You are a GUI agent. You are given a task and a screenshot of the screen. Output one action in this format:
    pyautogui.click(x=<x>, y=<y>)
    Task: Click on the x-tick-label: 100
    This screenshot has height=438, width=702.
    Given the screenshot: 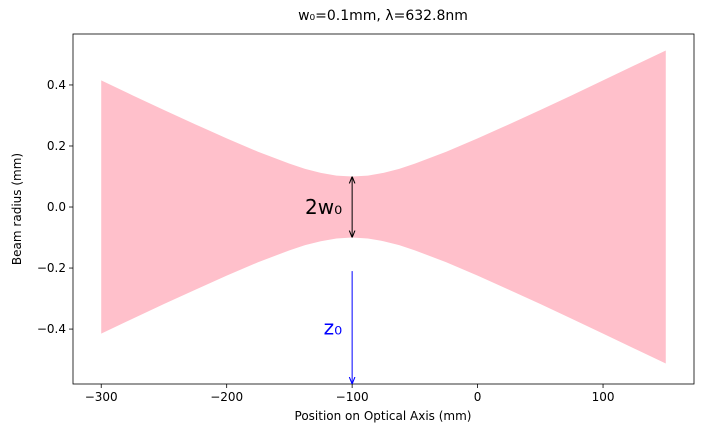 What is the action you would take?
    pyautogui.click(x=603, y=397)
    